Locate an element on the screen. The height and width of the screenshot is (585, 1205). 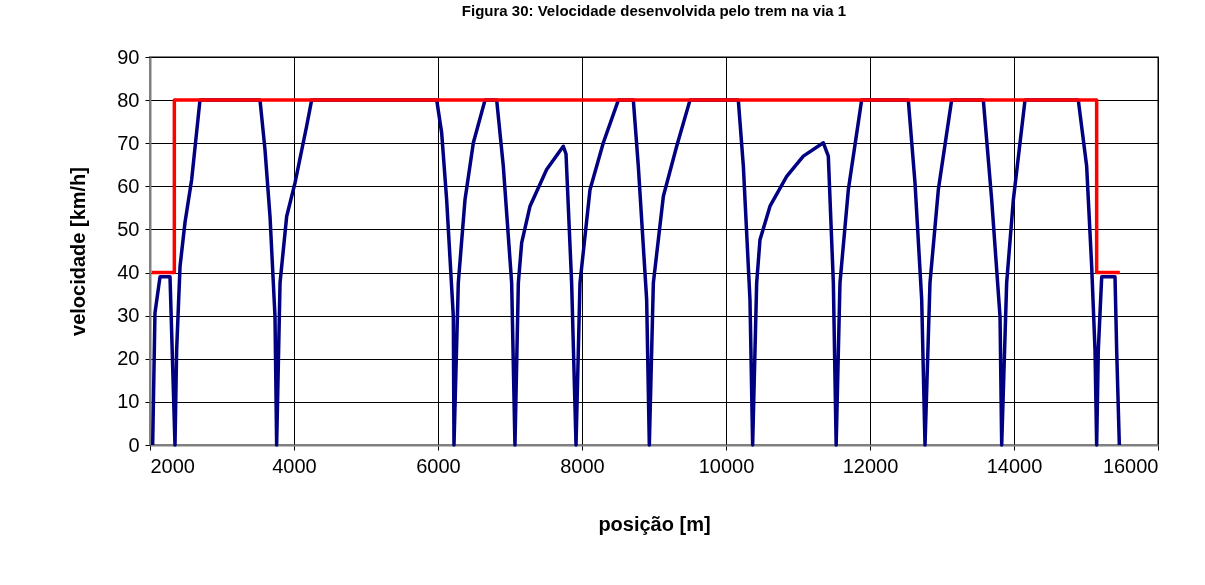
y-axis-title: velocidade [km/h] is located at coordinates (78, 251).